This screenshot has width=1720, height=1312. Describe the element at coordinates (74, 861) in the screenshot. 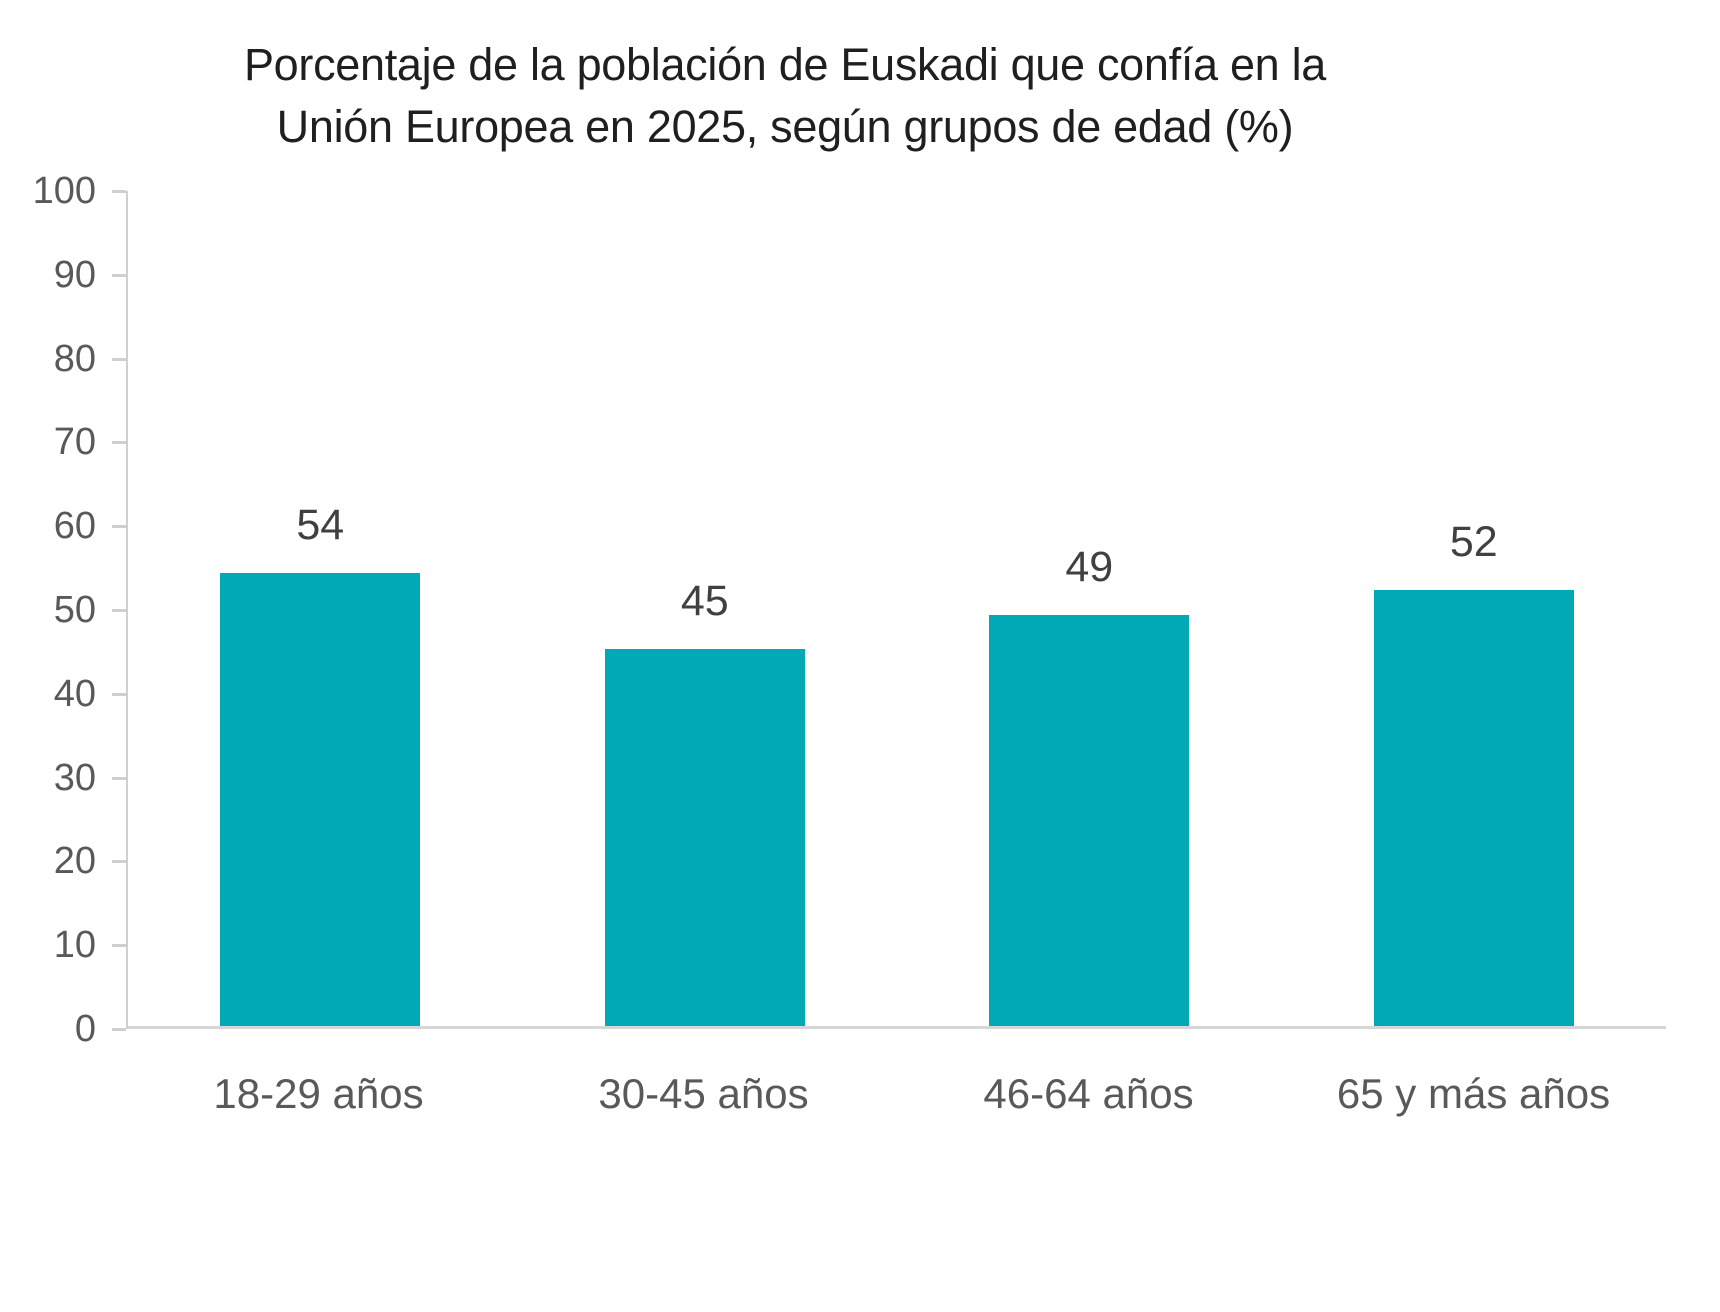

I see `y-tick-label: 20` at that location.